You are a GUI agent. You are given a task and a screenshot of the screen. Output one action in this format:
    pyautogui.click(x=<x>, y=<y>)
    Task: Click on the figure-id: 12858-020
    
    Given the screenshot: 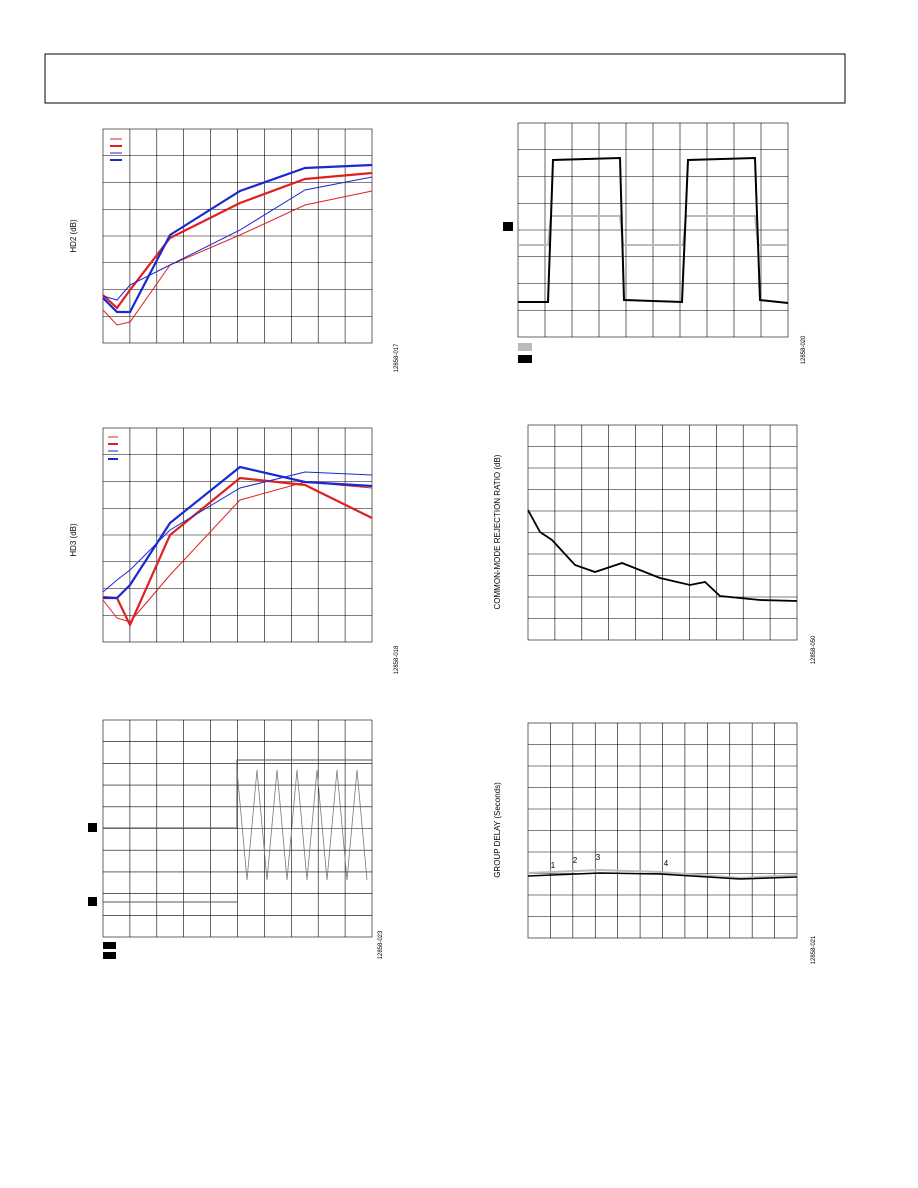 What is the action you would take?
    pyautogui.click(x=804, y=349)
    